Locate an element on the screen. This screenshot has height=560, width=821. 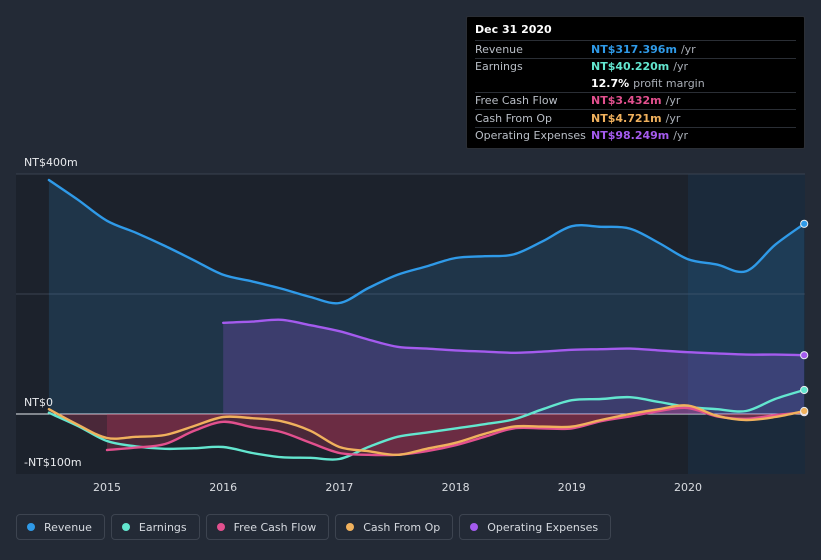
tooltip-value: NT$317.396m is located at coordinates (634, 49).